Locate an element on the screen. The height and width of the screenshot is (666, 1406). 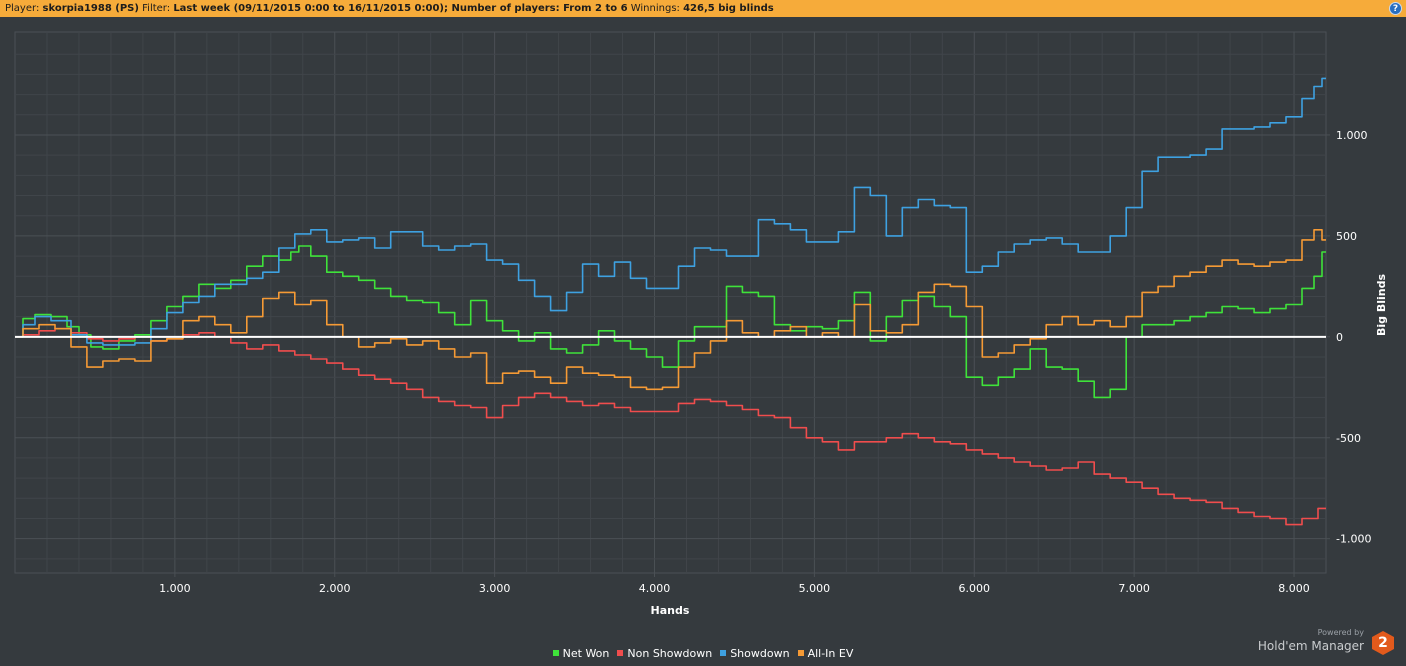
y-tick-label: -1.000 is located at coordinates (1353, 539).